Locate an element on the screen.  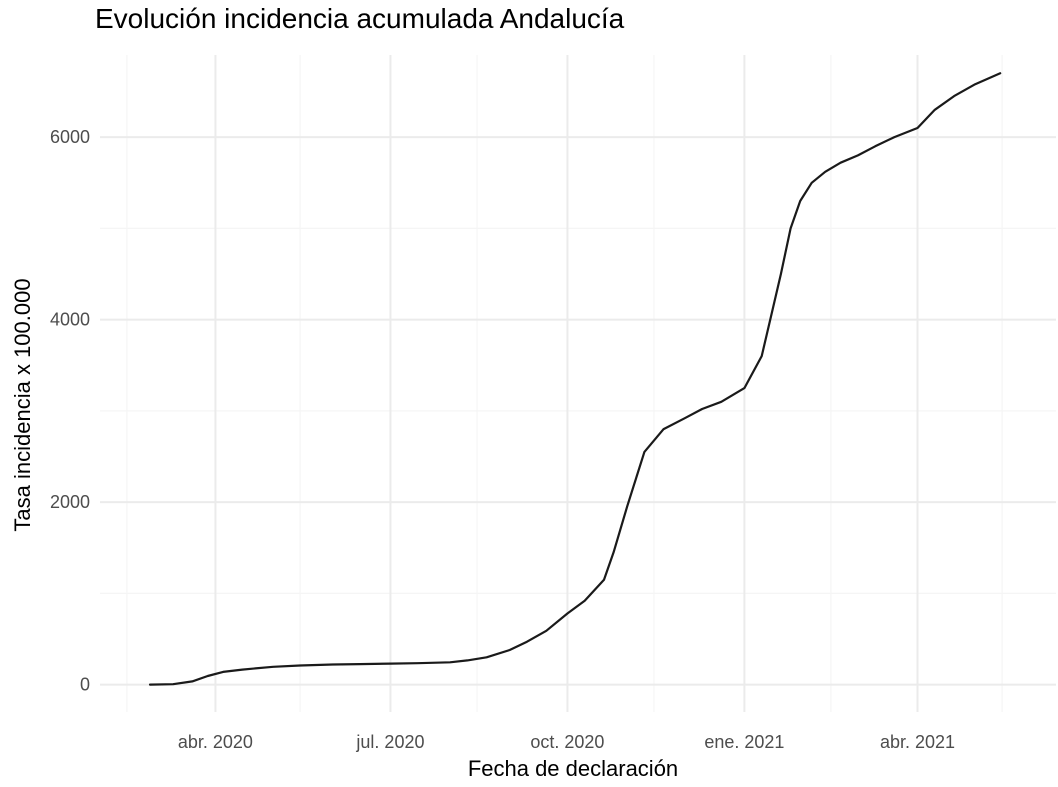
y-tick-label: 6000 is located at coordinates (70, 137).